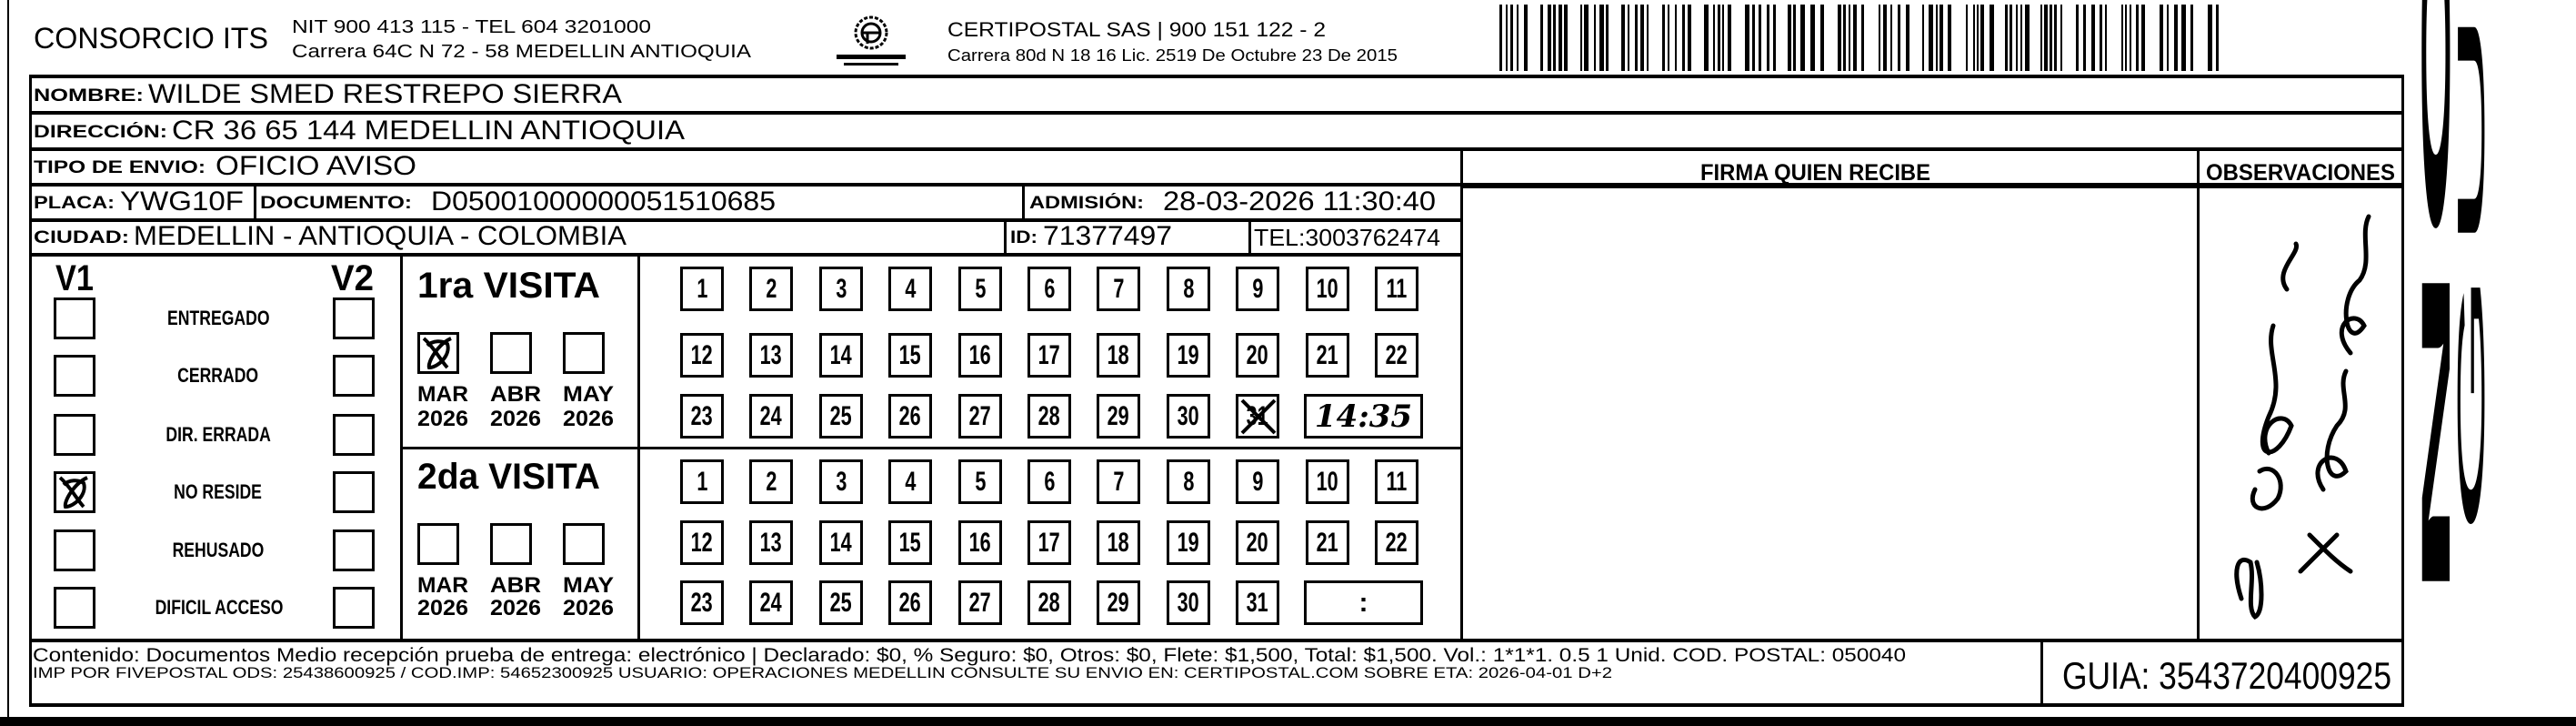  What do you see at coordinates (336, 203) in the screenshot?
I see `documento-label: DOCUMENTO:` at bounding box center [336, 203].